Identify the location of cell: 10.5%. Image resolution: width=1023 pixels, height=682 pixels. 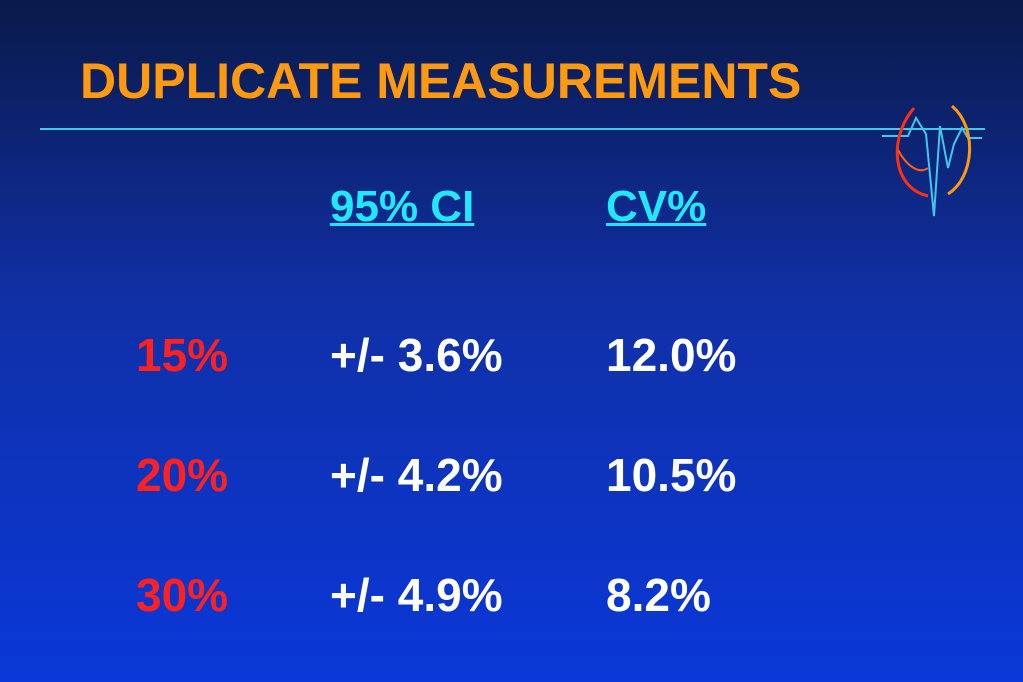
(671, 475).